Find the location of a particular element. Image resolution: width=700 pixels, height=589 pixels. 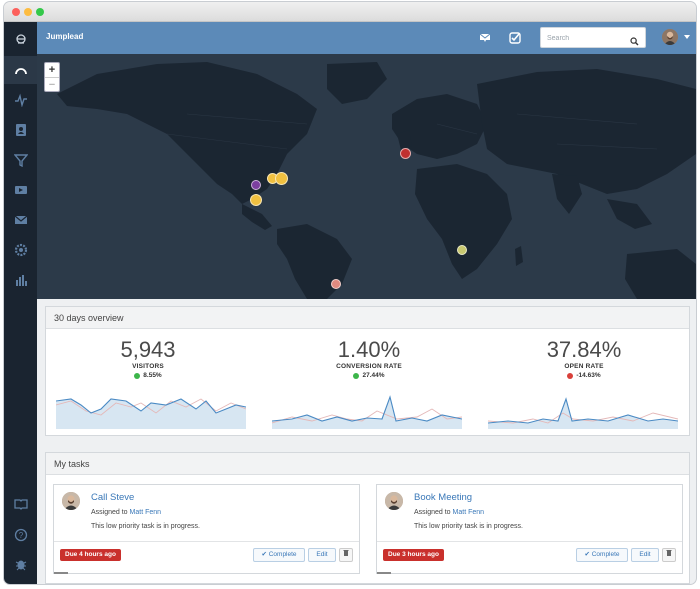

sidebar-item-dashboard is located at coordinates (20, 70).